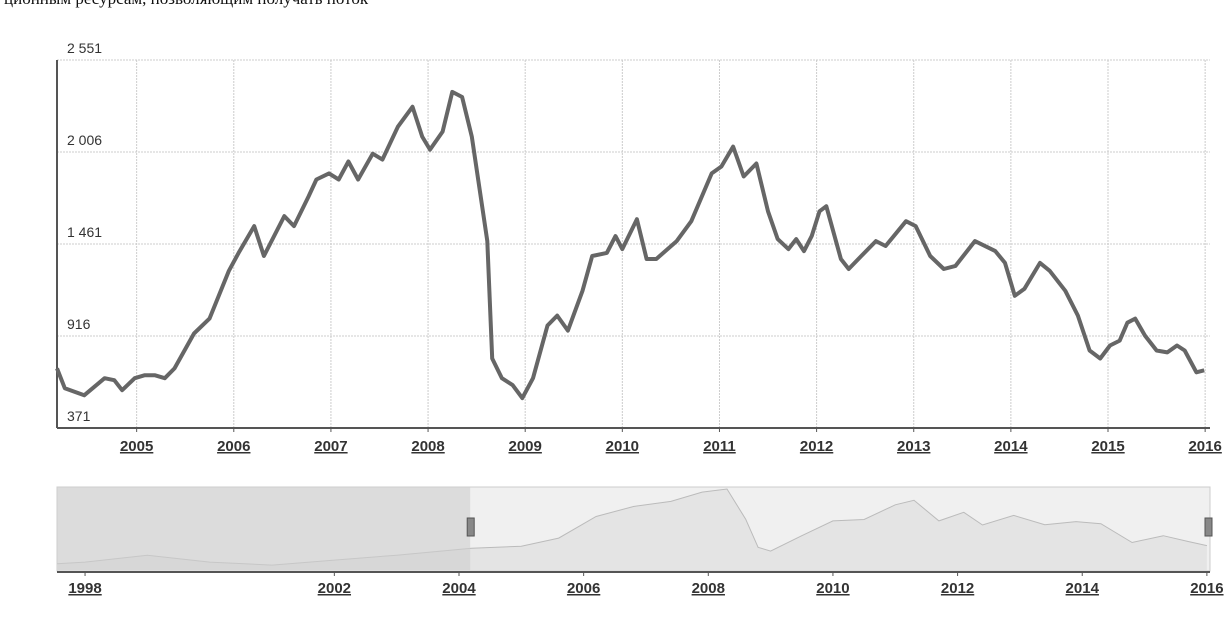 This screenshot has height=627, width=1224. What do you see at coordinates (1206, 588) in the screenshot?
I see `navigator-tick-label: 2016` at bounding box center [1206, 588].